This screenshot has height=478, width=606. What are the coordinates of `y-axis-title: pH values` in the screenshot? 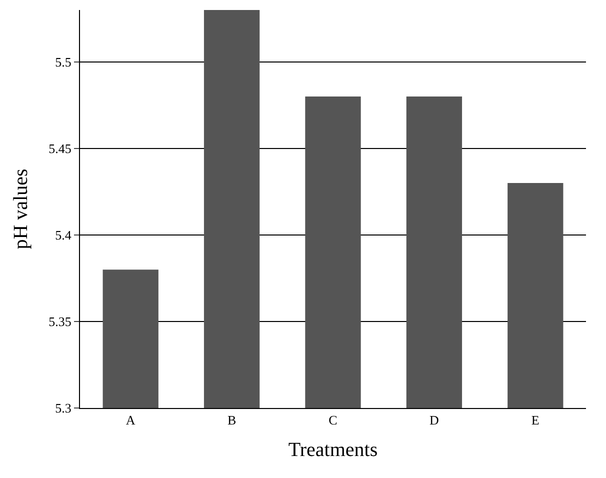 It's located at (21, 209).